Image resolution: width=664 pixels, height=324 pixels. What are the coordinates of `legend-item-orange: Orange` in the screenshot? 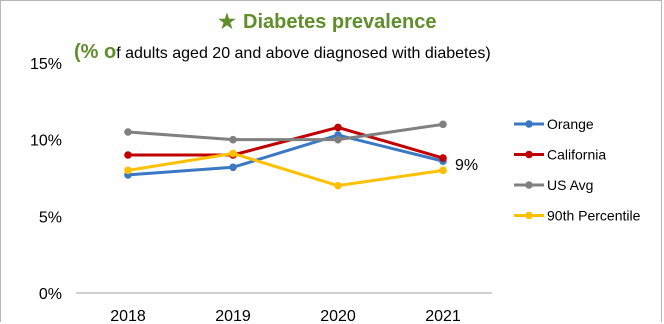 It's located at (554, 124).